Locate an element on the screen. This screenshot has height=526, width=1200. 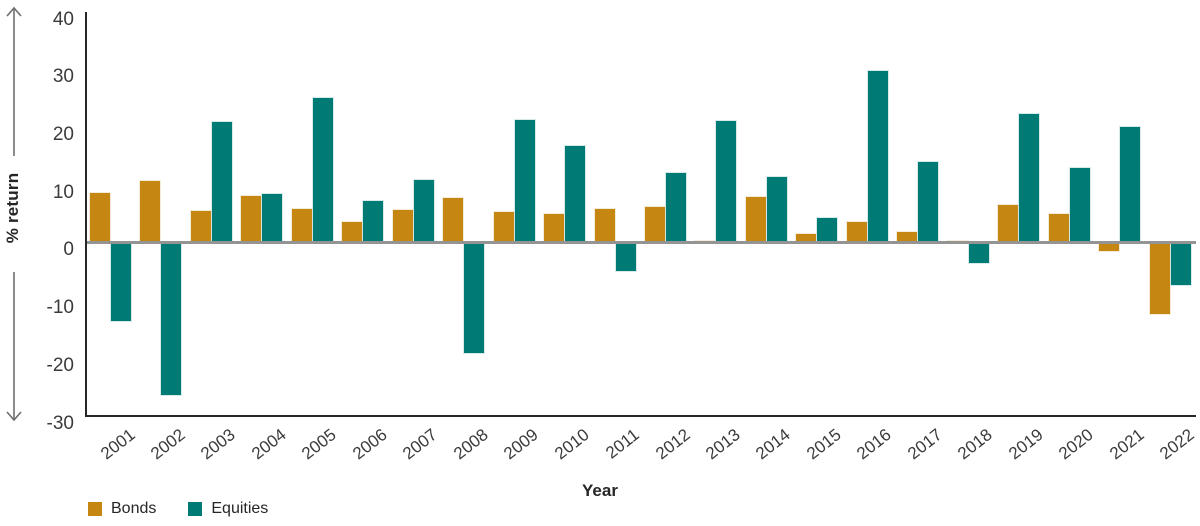
x-tick-label: 2014 is located at coordinates (773, 444).